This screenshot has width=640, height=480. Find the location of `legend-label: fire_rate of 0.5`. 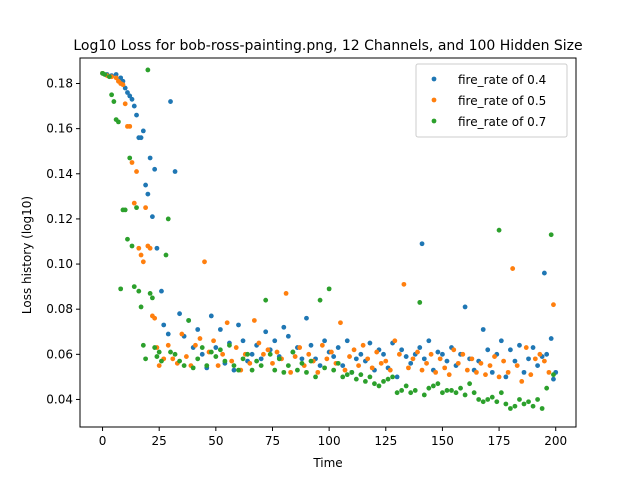

legend-label: fire_rate of 0.5 is located at coordinates (502, 101).